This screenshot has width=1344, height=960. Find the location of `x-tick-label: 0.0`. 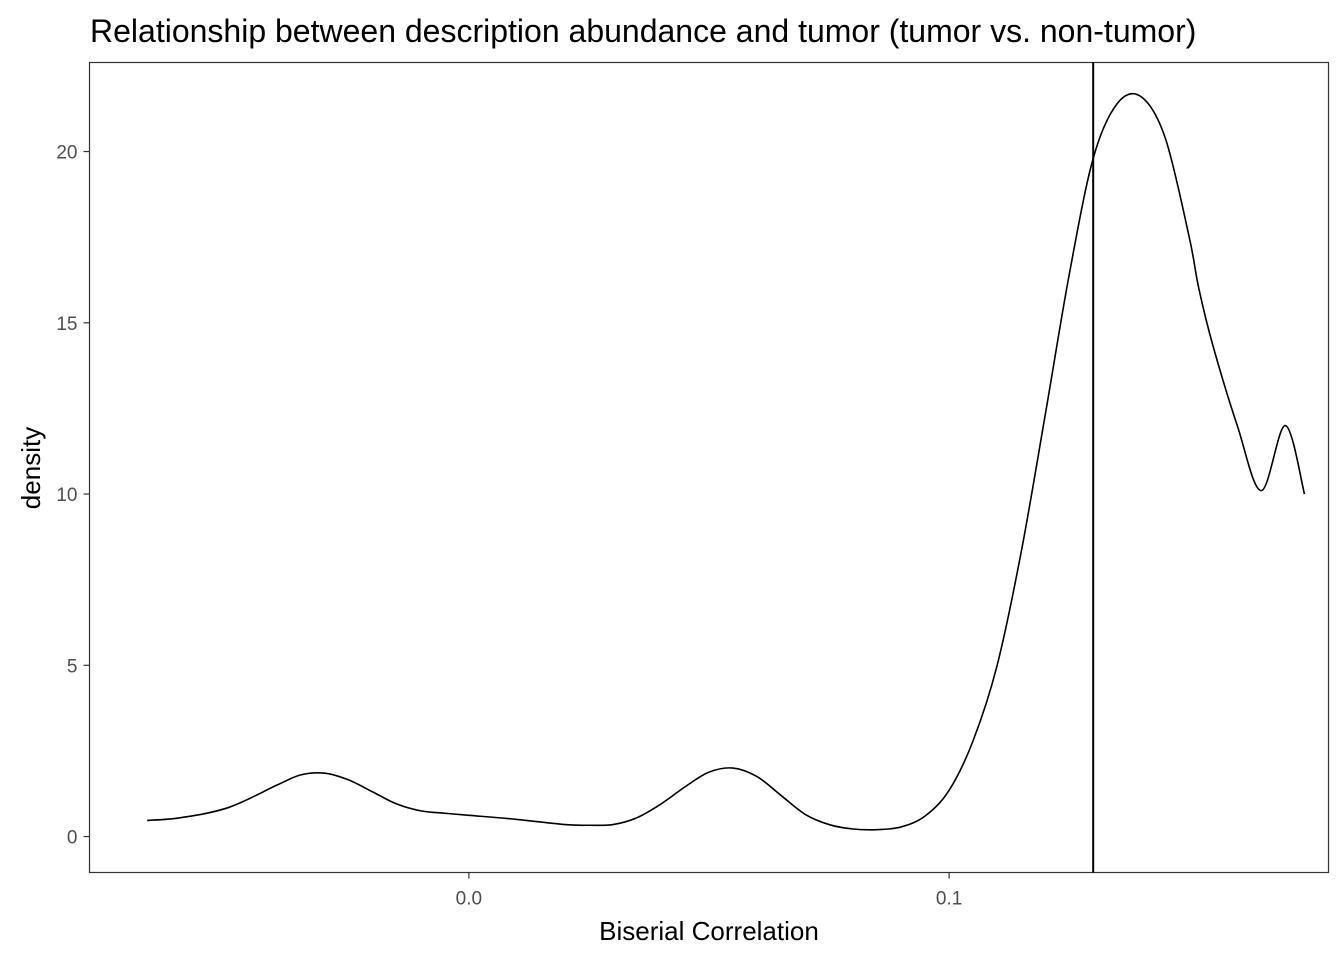

x-tick-label: 0.0 is located at coordinates (469, 899).